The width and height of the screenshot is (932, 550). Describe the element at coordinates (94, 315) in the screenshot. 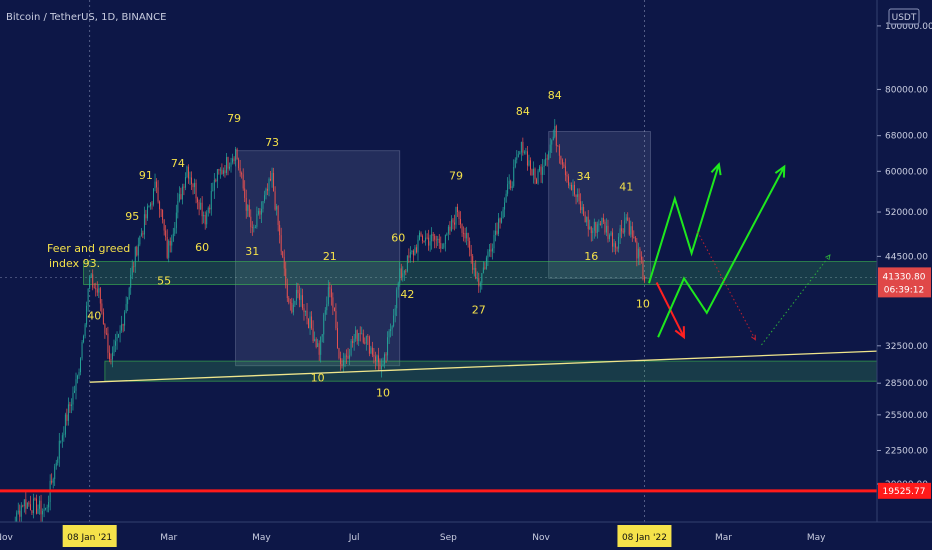

I see `fear-greed-value: 40` at that location.